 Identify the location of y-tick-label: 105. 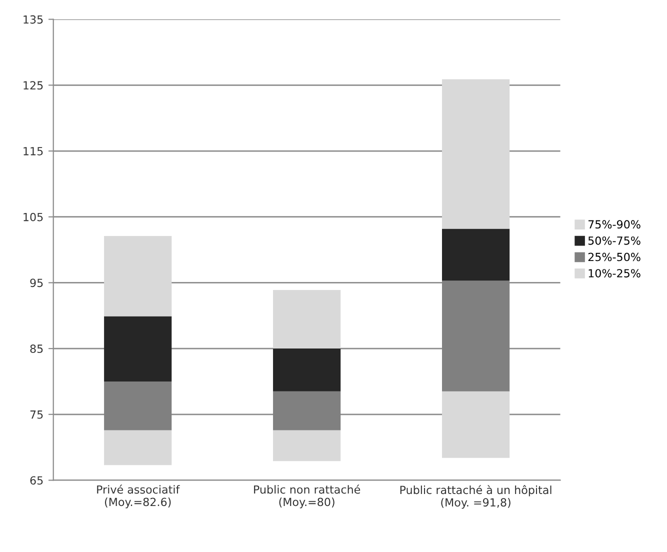
(33, 217).